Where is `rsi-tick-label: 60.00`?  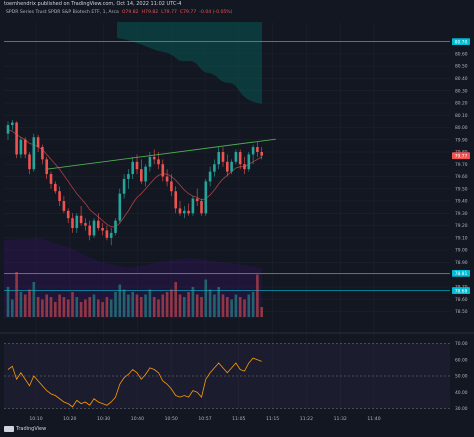
rsi-tick-label: 60.00 is located at coordinates (461, 360).